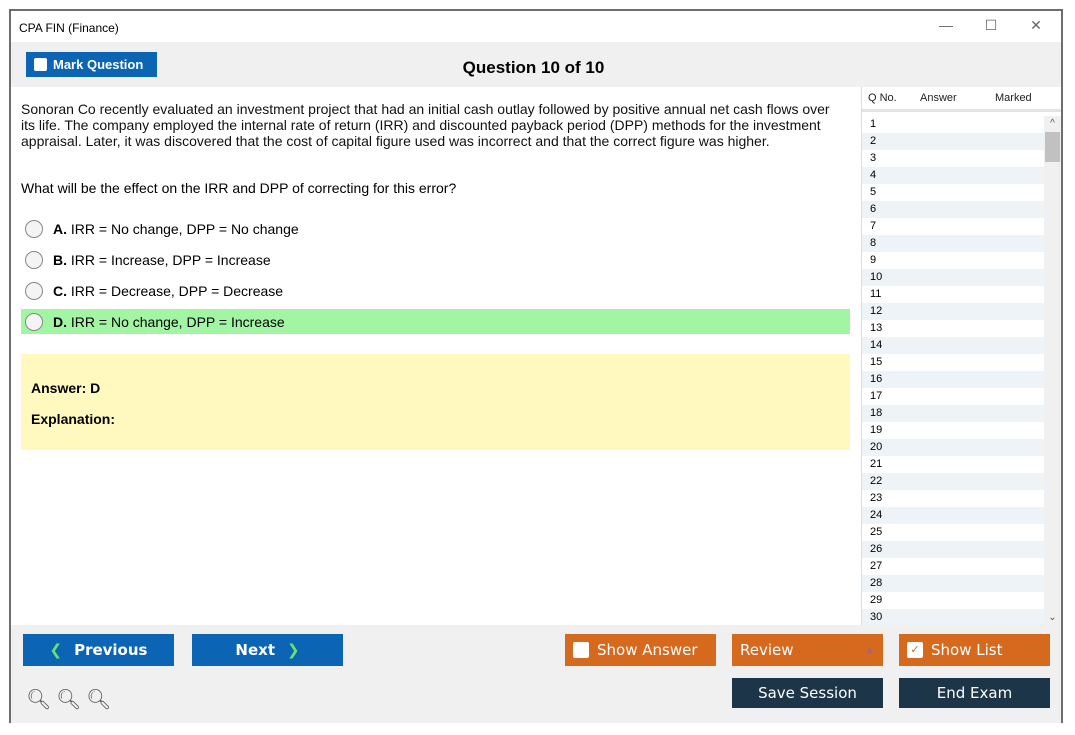  Describe the element at coordinates (60, 321) in the screenshot. I see `option-letter: D.` at that location.